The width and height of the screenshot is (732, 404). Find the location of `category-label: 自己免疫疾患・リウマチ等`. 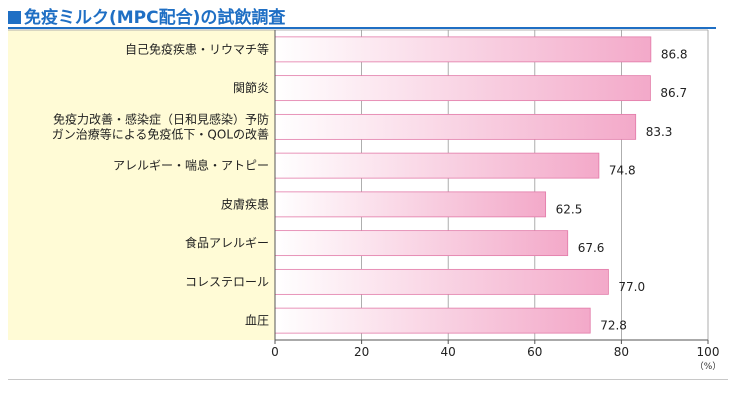

category-label: 自己免疫疾患・リウマチ等 is located at coordinates (197, 48).